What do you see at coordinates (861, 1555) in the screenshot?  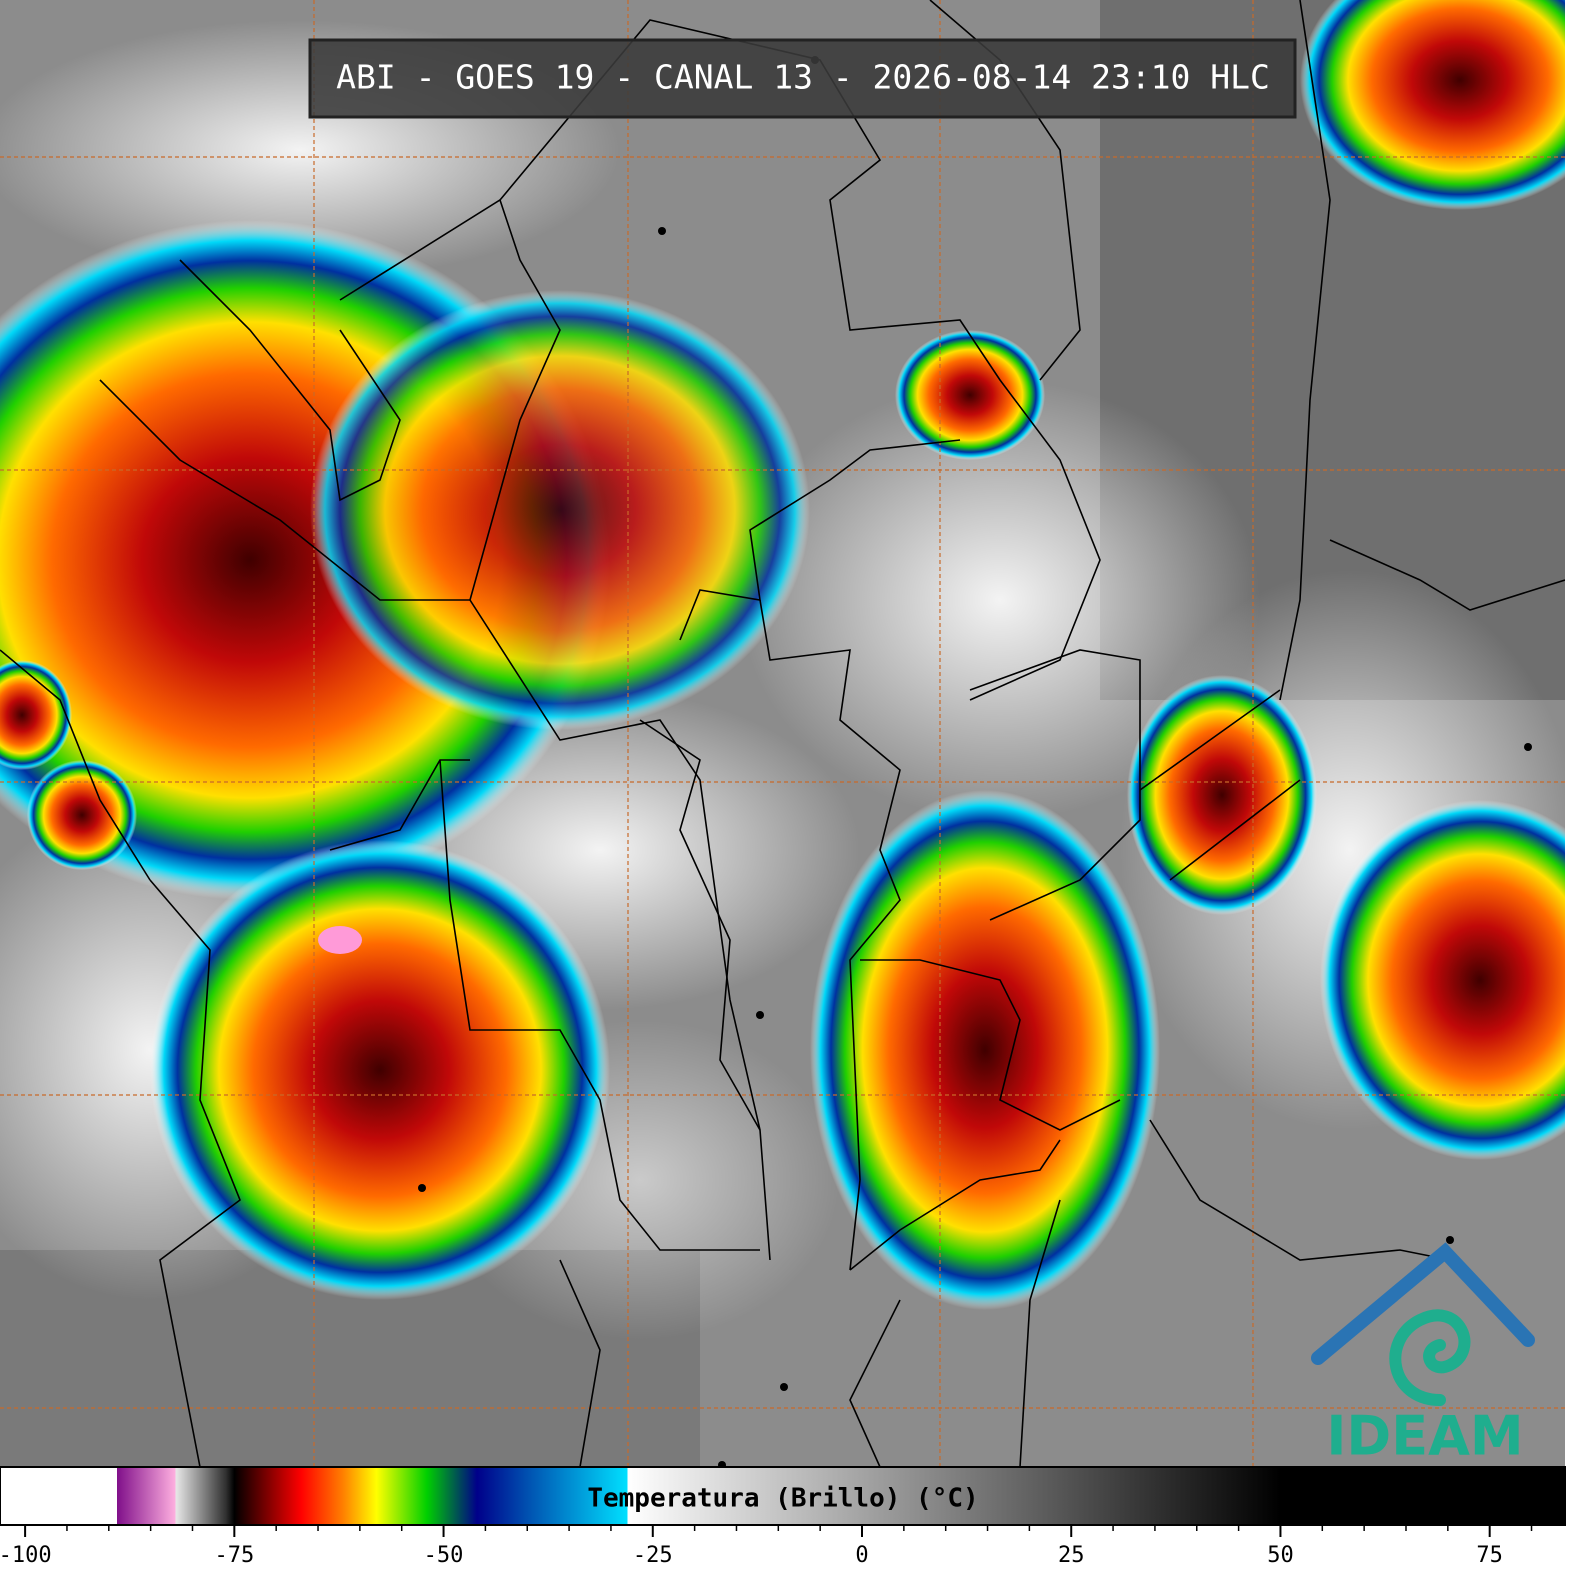 I see `colorbar-tick-label: 0` at bounding box center [861, 1555].